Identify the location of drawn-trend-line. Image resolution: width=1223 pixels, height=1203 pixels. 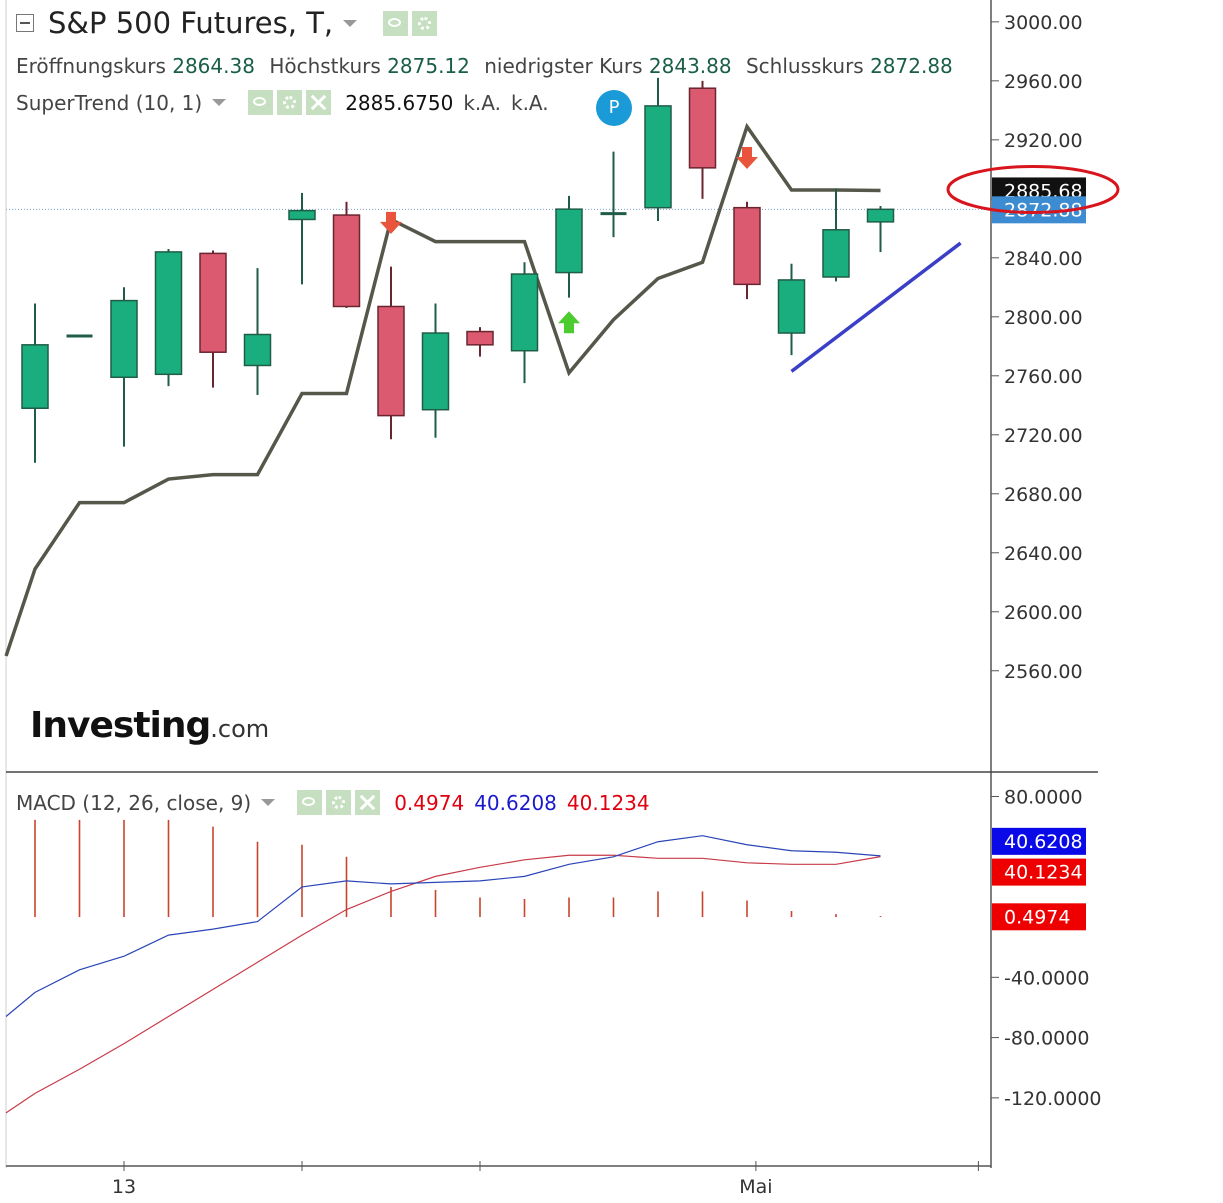
(876, 307).